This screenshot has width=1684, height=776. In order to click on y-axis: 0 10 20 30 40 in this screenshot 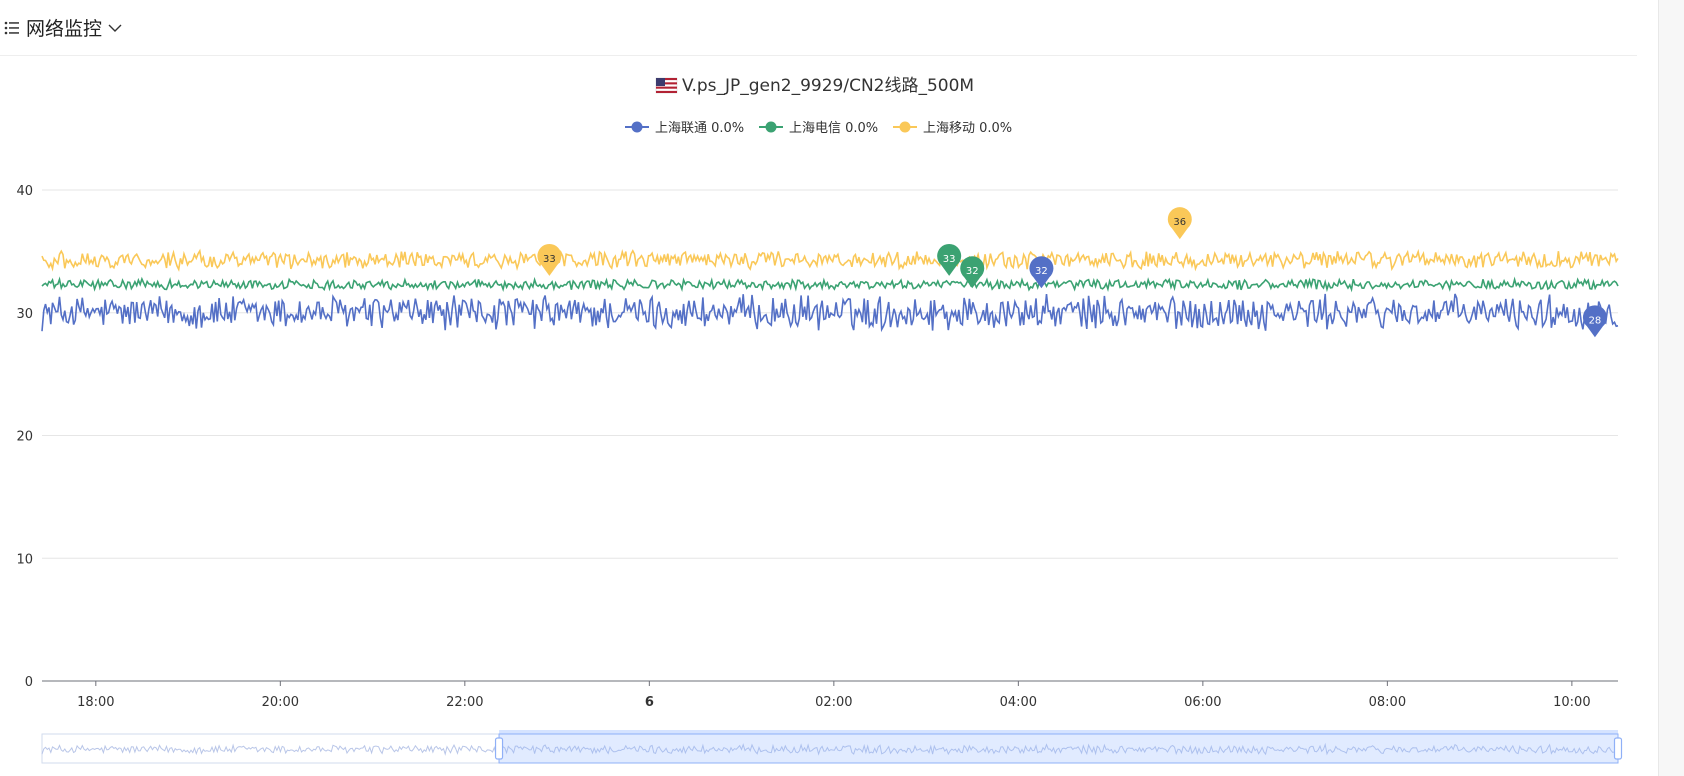, I will do `click(24, 437)`.